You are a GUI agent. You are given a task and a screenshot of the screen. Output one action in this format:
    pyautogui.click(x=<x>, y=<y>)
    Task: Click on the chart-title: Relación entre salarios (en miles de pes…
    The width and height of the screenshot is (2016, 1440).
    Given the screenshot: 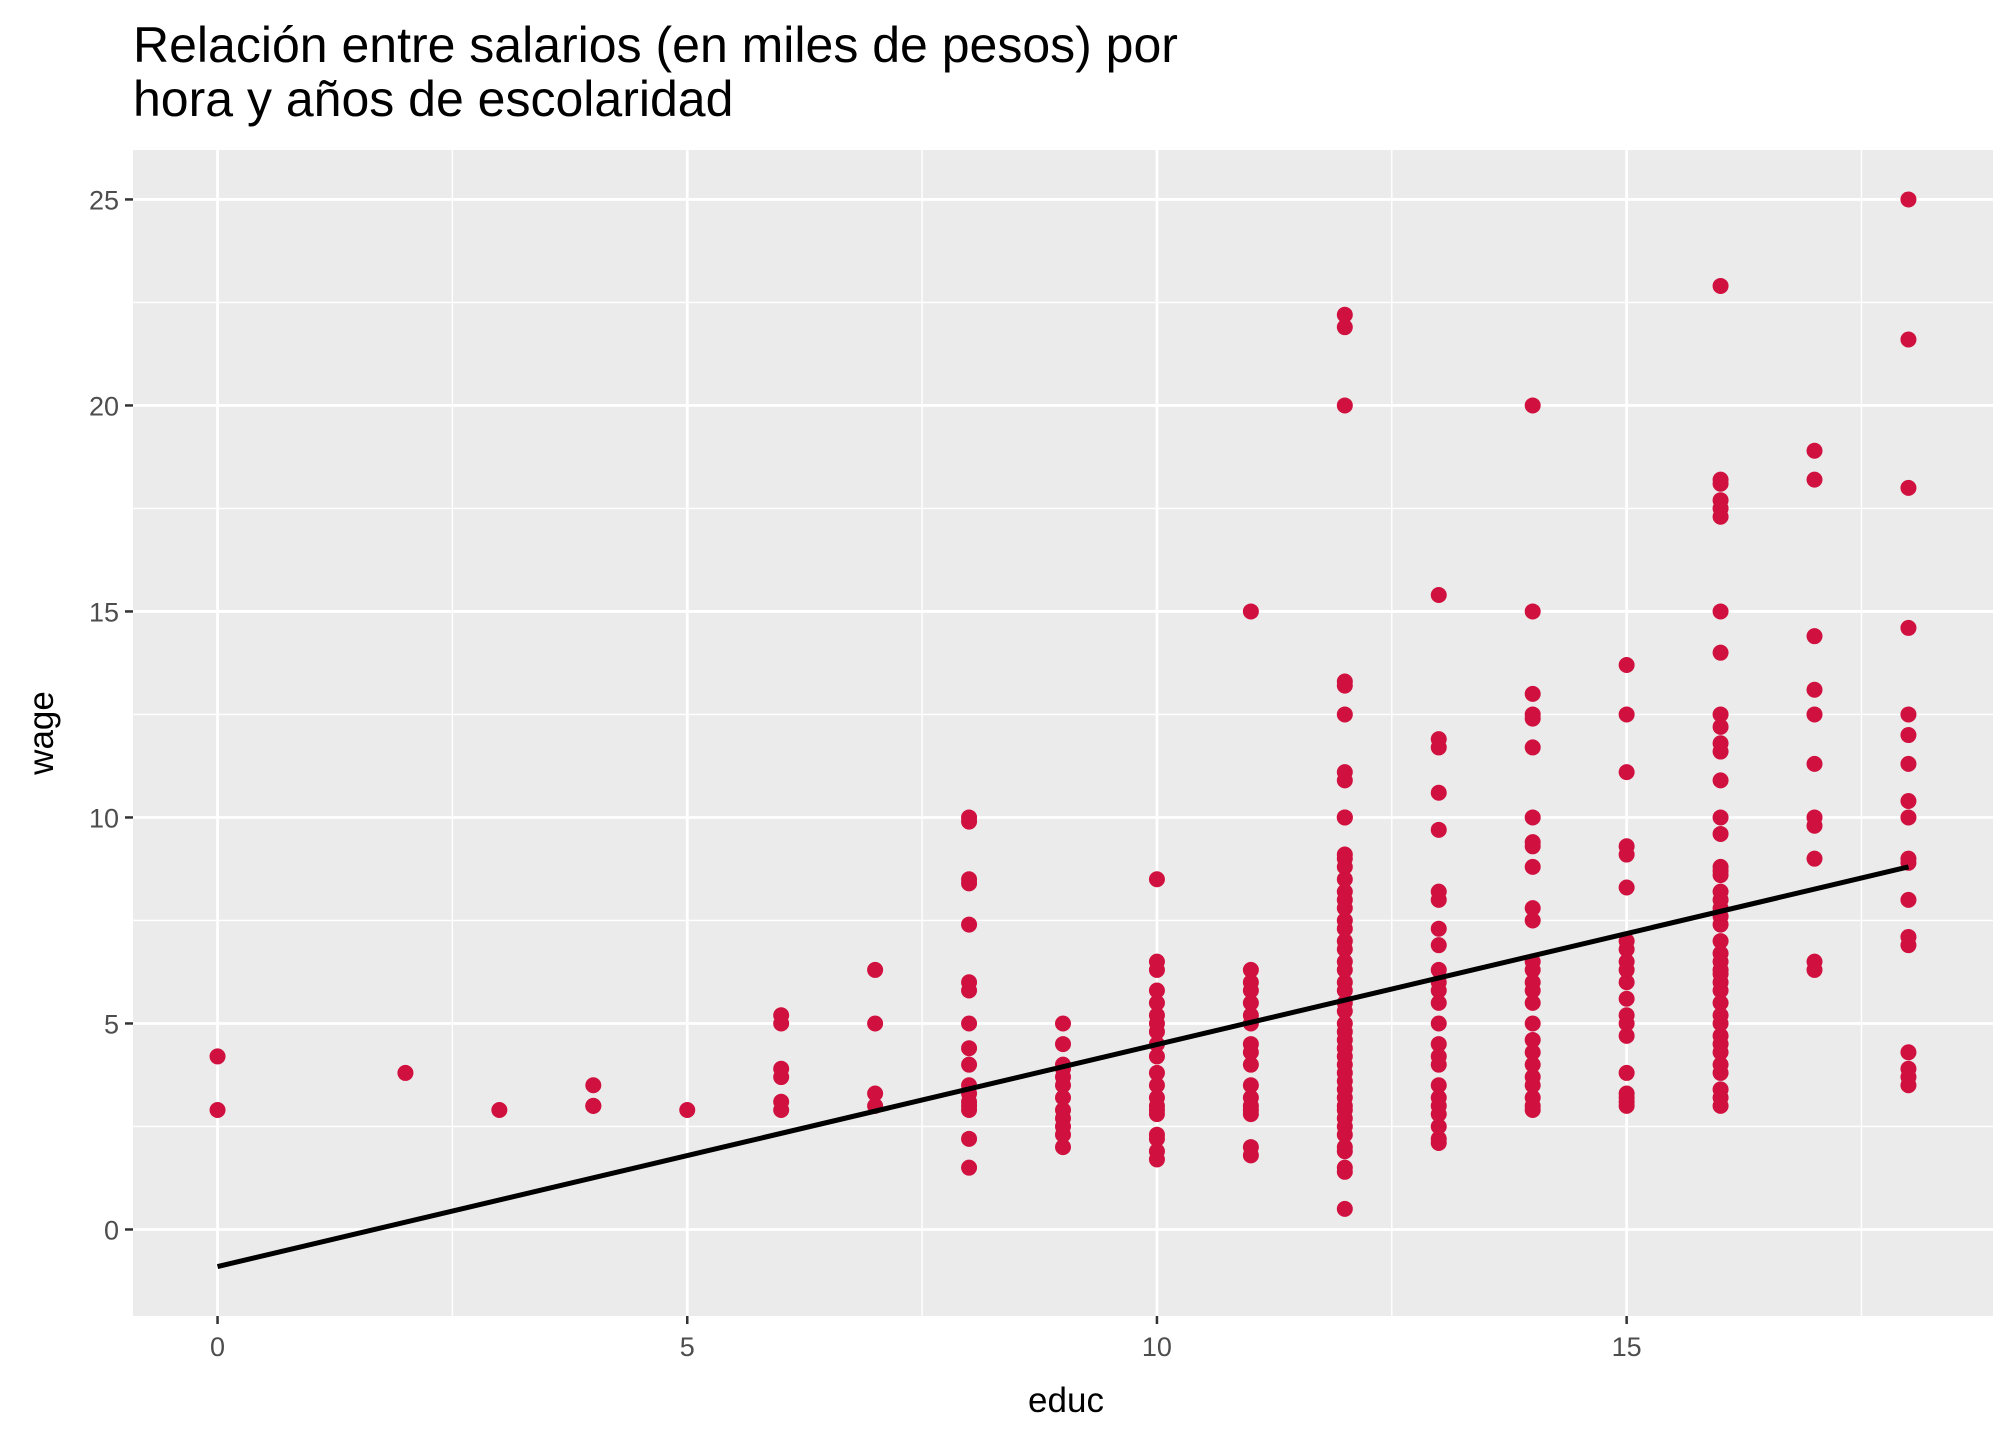 What is the action you would take?
    pyautogui.click(x=655, y=45)
    